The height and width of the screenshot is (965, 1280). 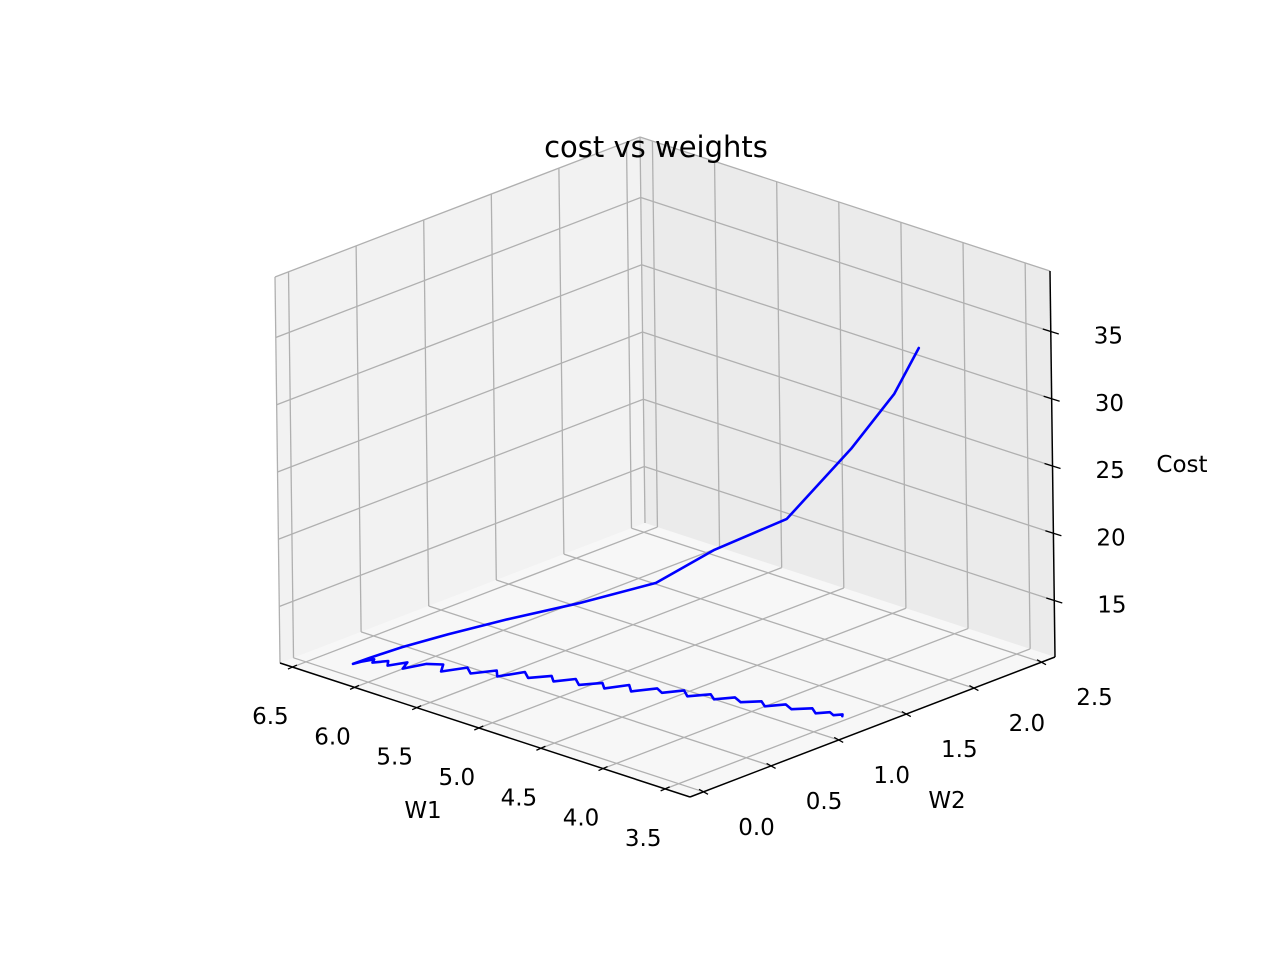 I want to click on y-tick-label: 0.0, so click(x=756, y=828).